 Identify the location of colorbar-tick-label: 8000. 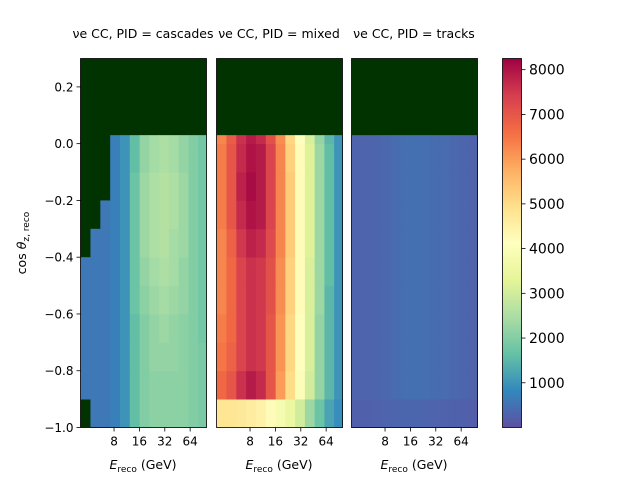
(547, 71).